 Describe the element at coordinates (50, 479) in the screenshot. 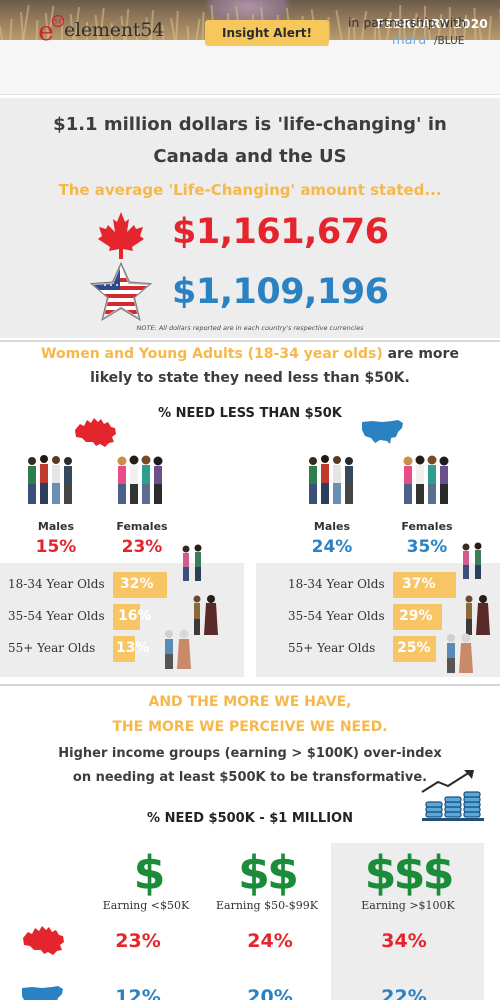

I see `males-group-icon-canada` at that location.